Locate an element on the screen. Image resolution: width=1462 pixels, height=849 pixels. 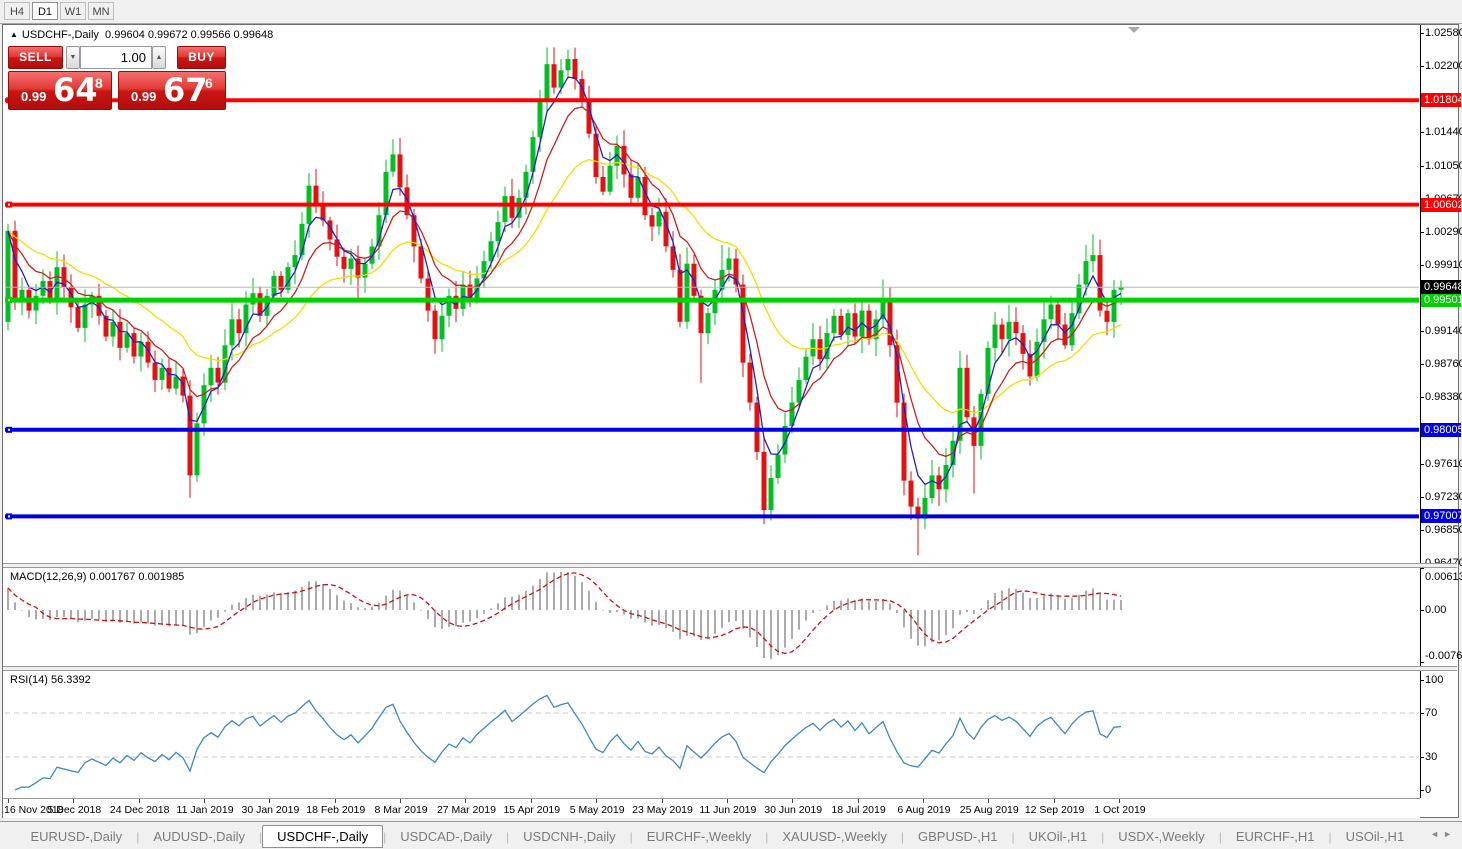
chart-shift-marker-icon is located at coordinates (1134, 30).